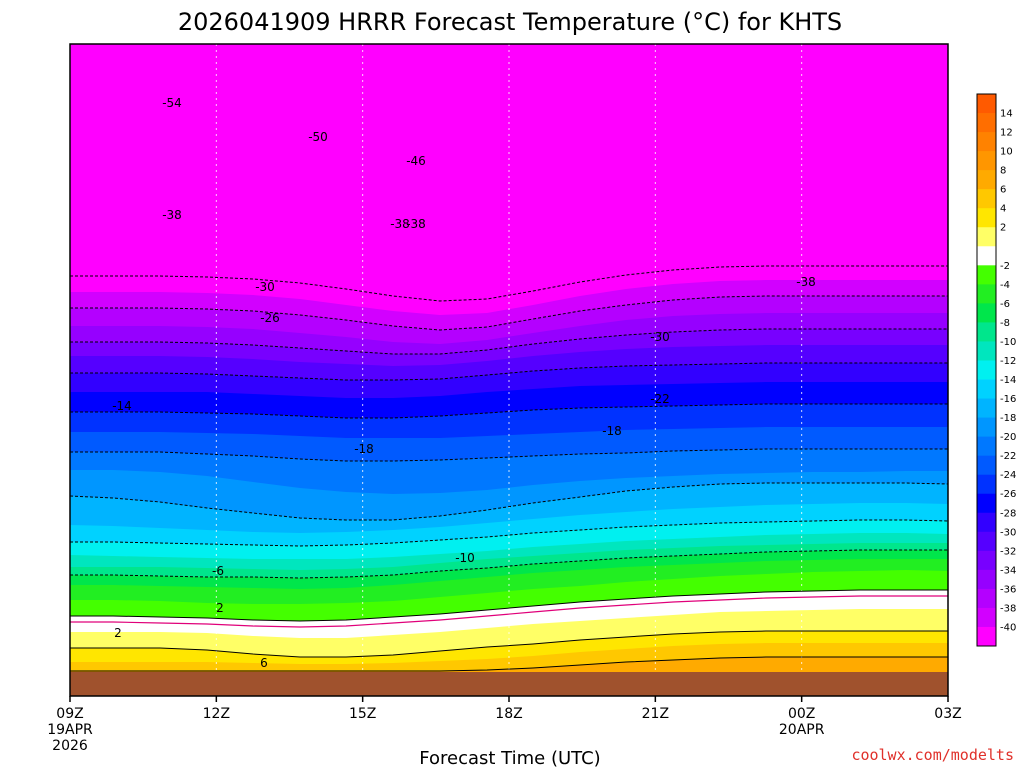  What do you see at coordinates (70, 746) in the screenshot?
I see `x-tick-sublabel: 2026` at bounding box center [70, 746].